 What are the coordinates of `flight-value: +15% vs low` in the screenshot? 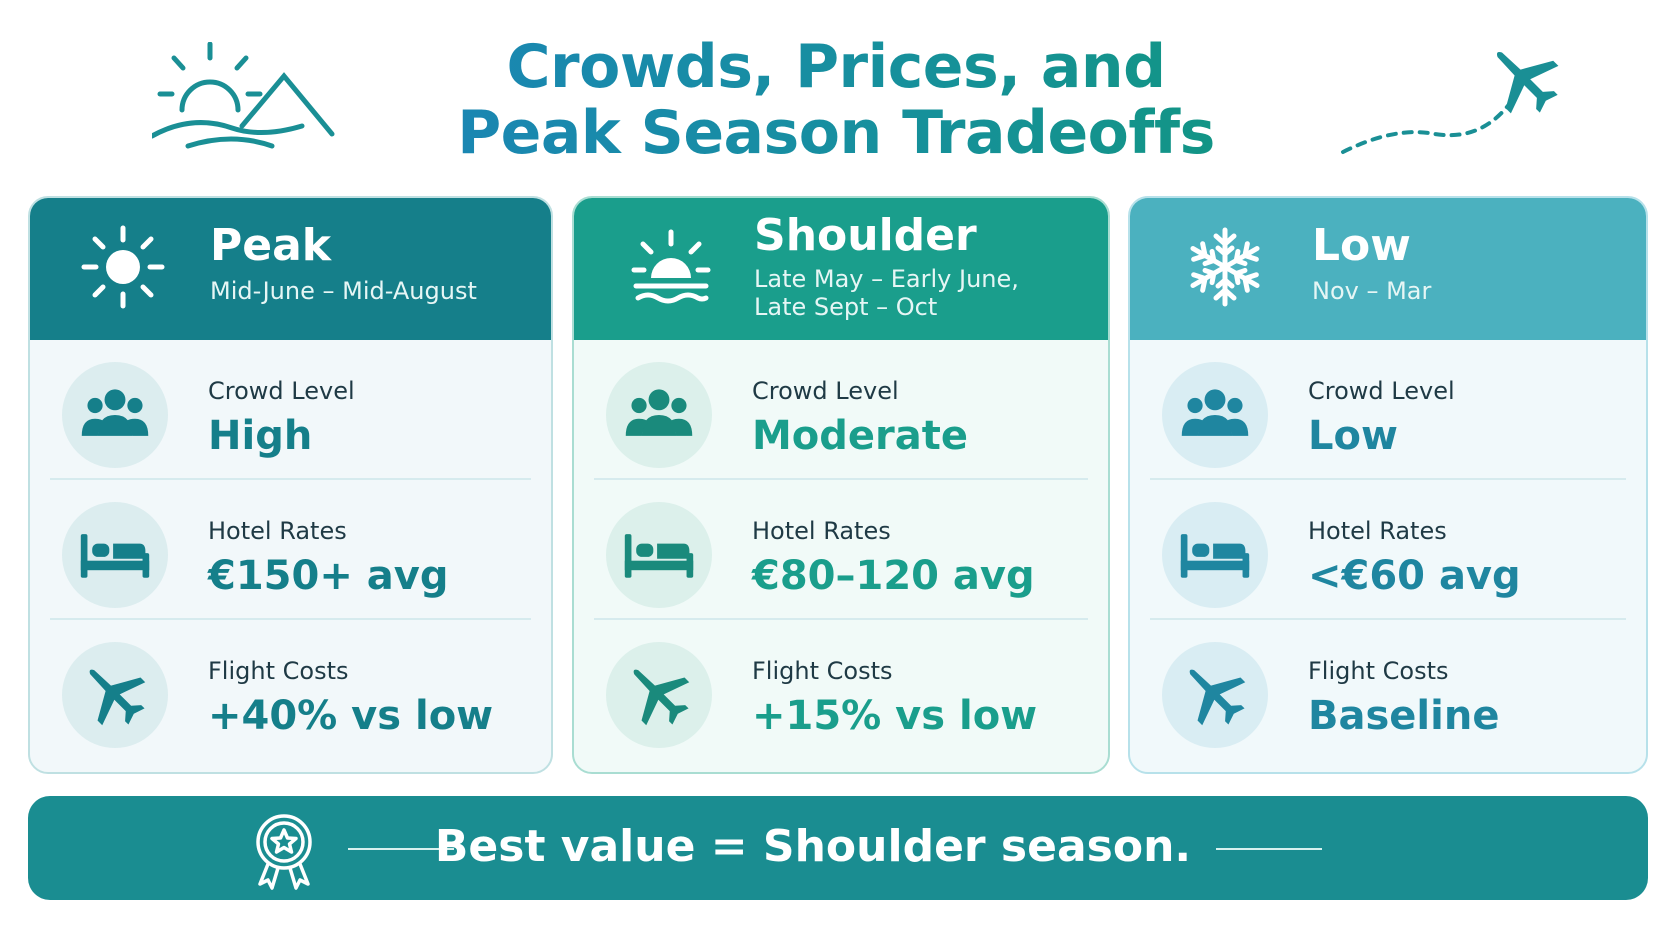 It's located at (895, 716).